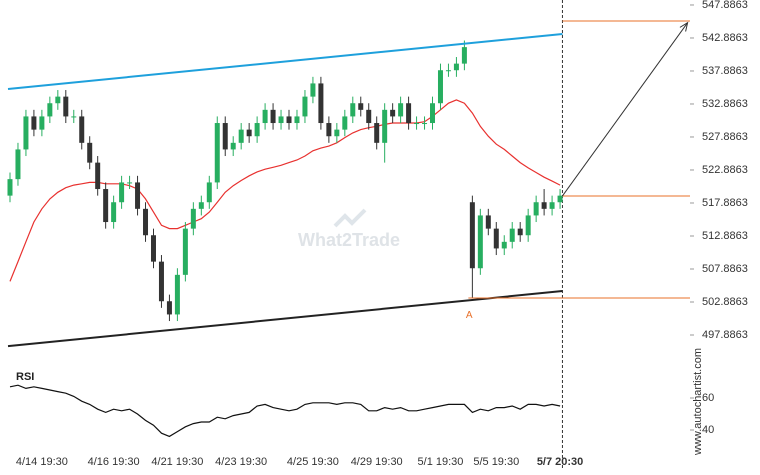 This screenshot has height=475, width=760. What do you see at coordinates (625, 109) in the screenshot?
I see `forecast-arrow` at bounding box center [625, 109].